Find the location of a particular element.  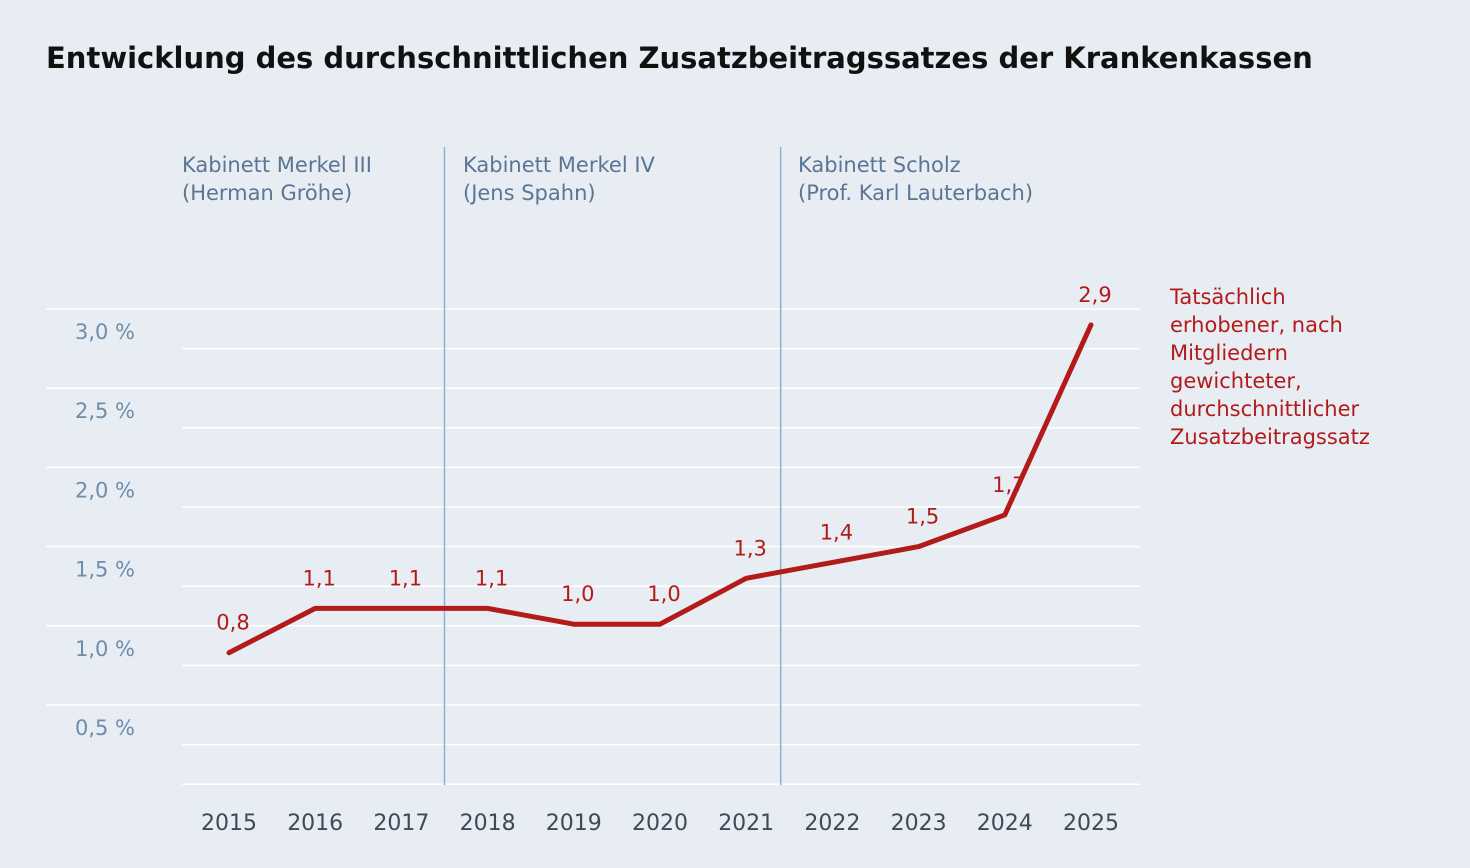

cabinet-label-1: Kabinett Merkel III (Herman Gröhe) is located at coordinates (277, 179).